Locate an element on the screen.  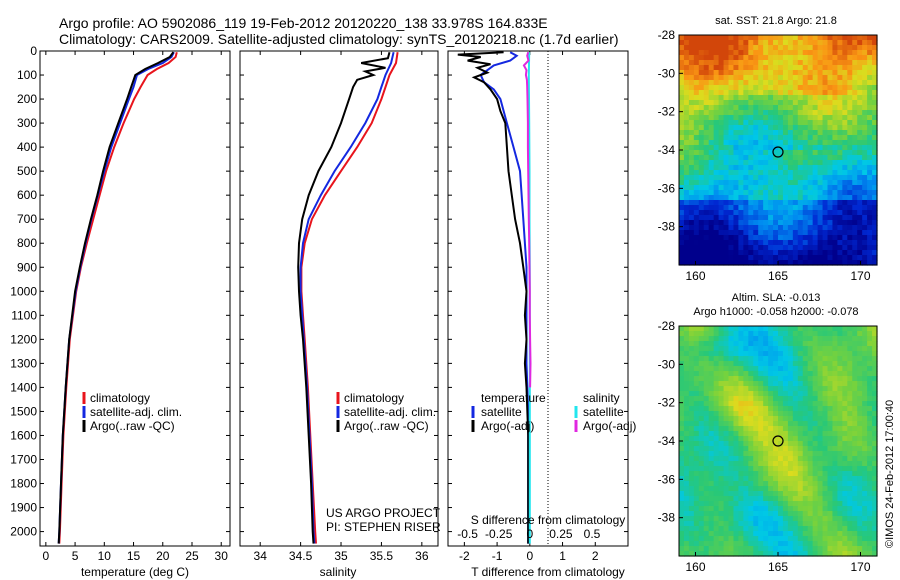
legend-label-s-argo: Argo(-adj) is located at coordinates (609, 426).